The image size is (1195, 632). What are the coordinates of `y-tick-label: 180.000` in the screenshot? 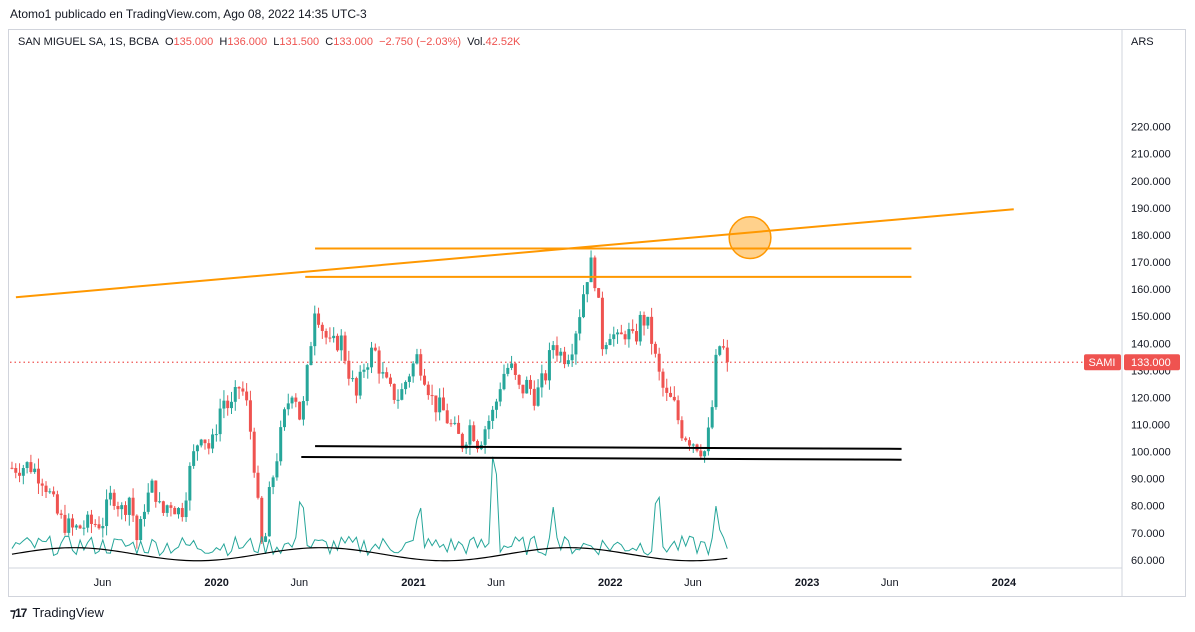 It's located at (1151, 236).